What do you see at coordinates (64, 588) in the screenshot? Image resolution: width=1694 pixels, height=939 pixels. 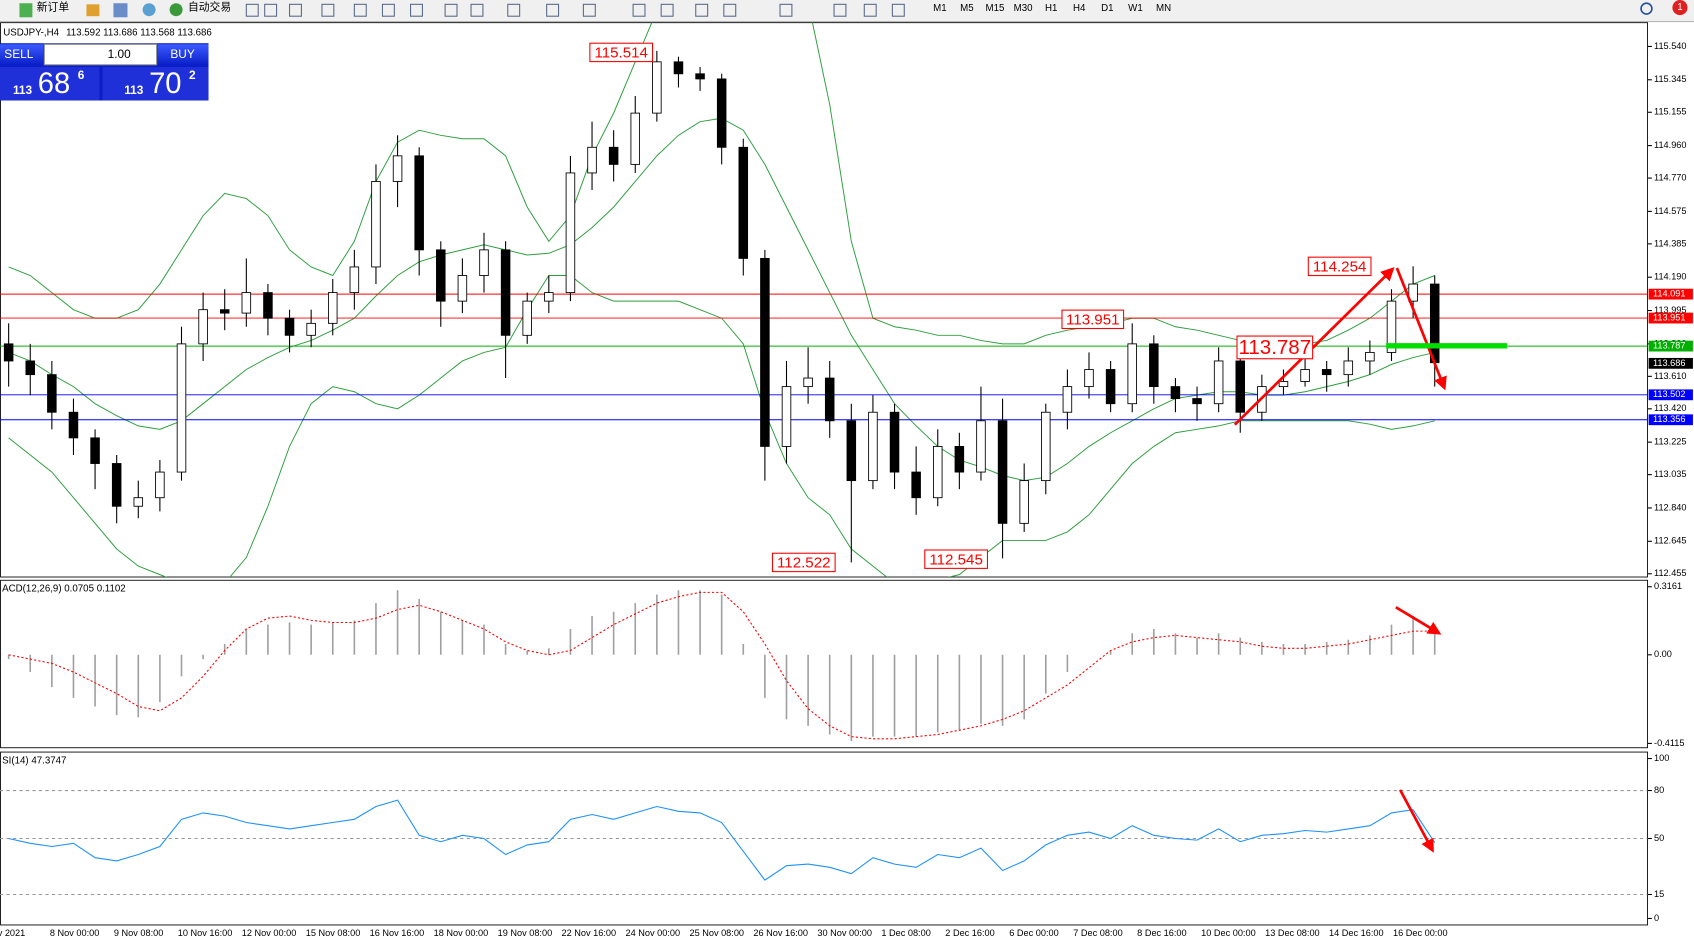 I see `macd-title: ACD(12,26,9) 0.0705 0.1102` at bounding box center [64, 588].